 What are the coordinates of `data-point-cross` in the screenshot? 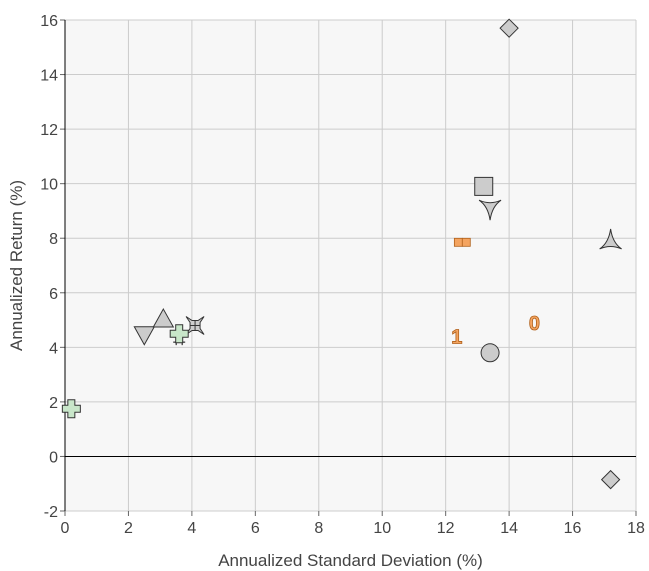 It's located at (195, 325).